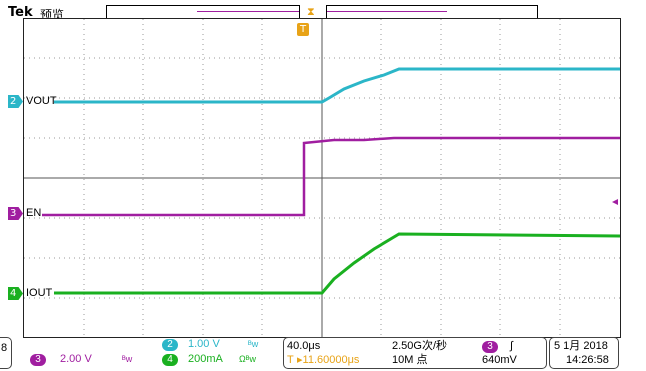 Image resolution: width=646 pixels, height=371 pixels. What do you see at coordinates (512, 346) in the screenshot?
I see `trigger-slope-icon: ∫` at bounding box center [512, 346].